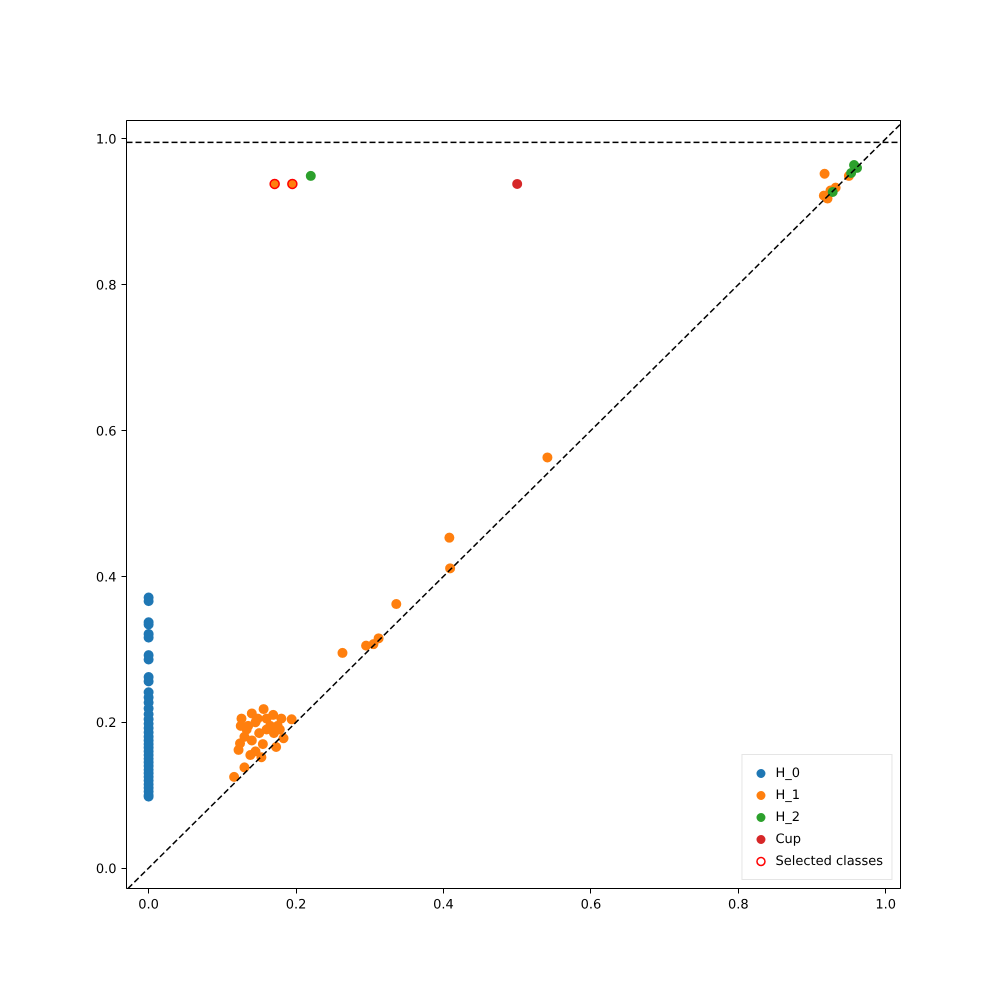 This screenshot has width=1000, height=1000. What do you see at coordinates (296, 905) in the screenshot?
I see `x-tick-label: 0.2` at bounding box center [296, 905].